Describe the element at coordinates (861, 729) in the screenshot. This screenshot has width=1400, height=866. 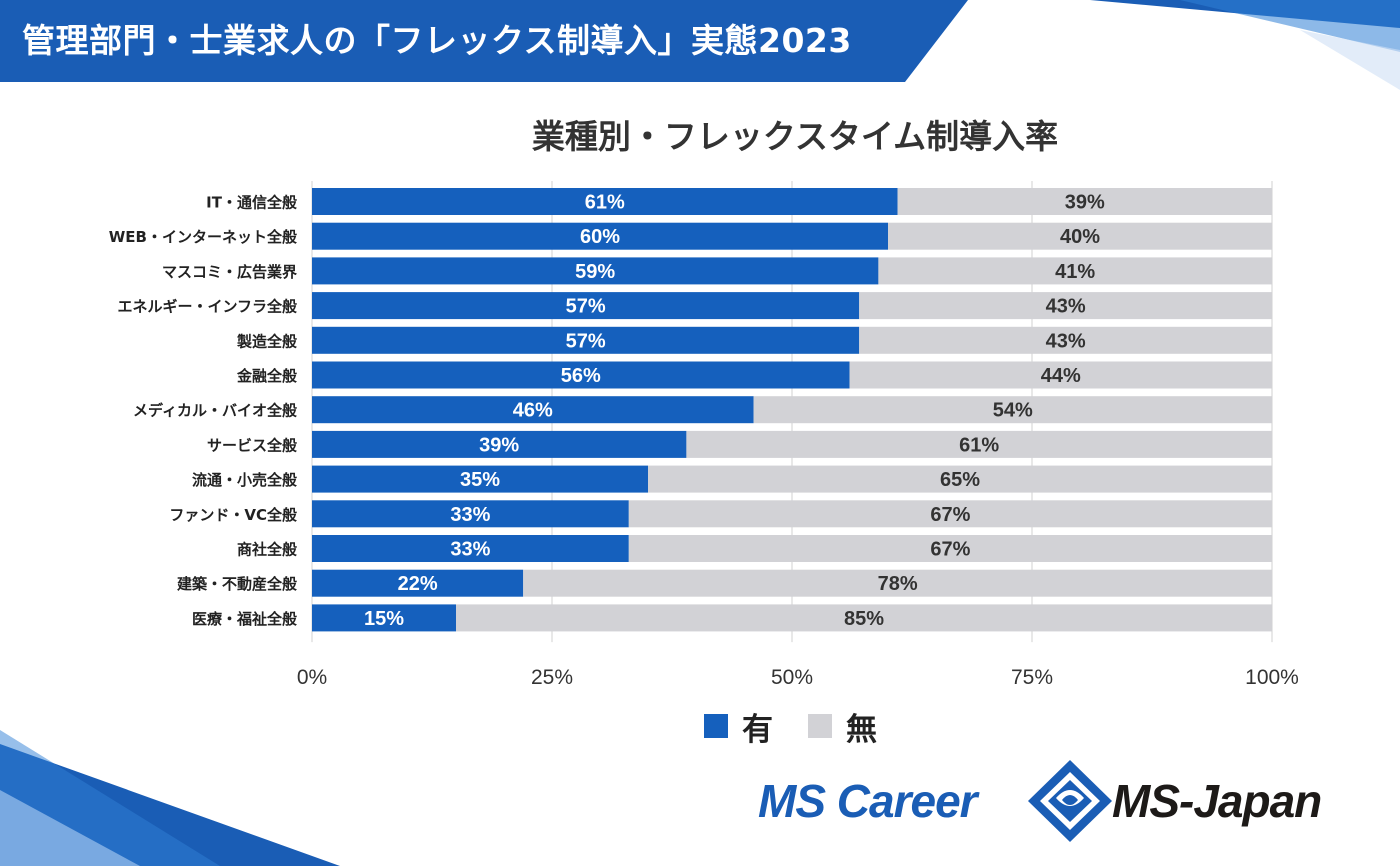
I see `legend-label-no: 無` at that location.